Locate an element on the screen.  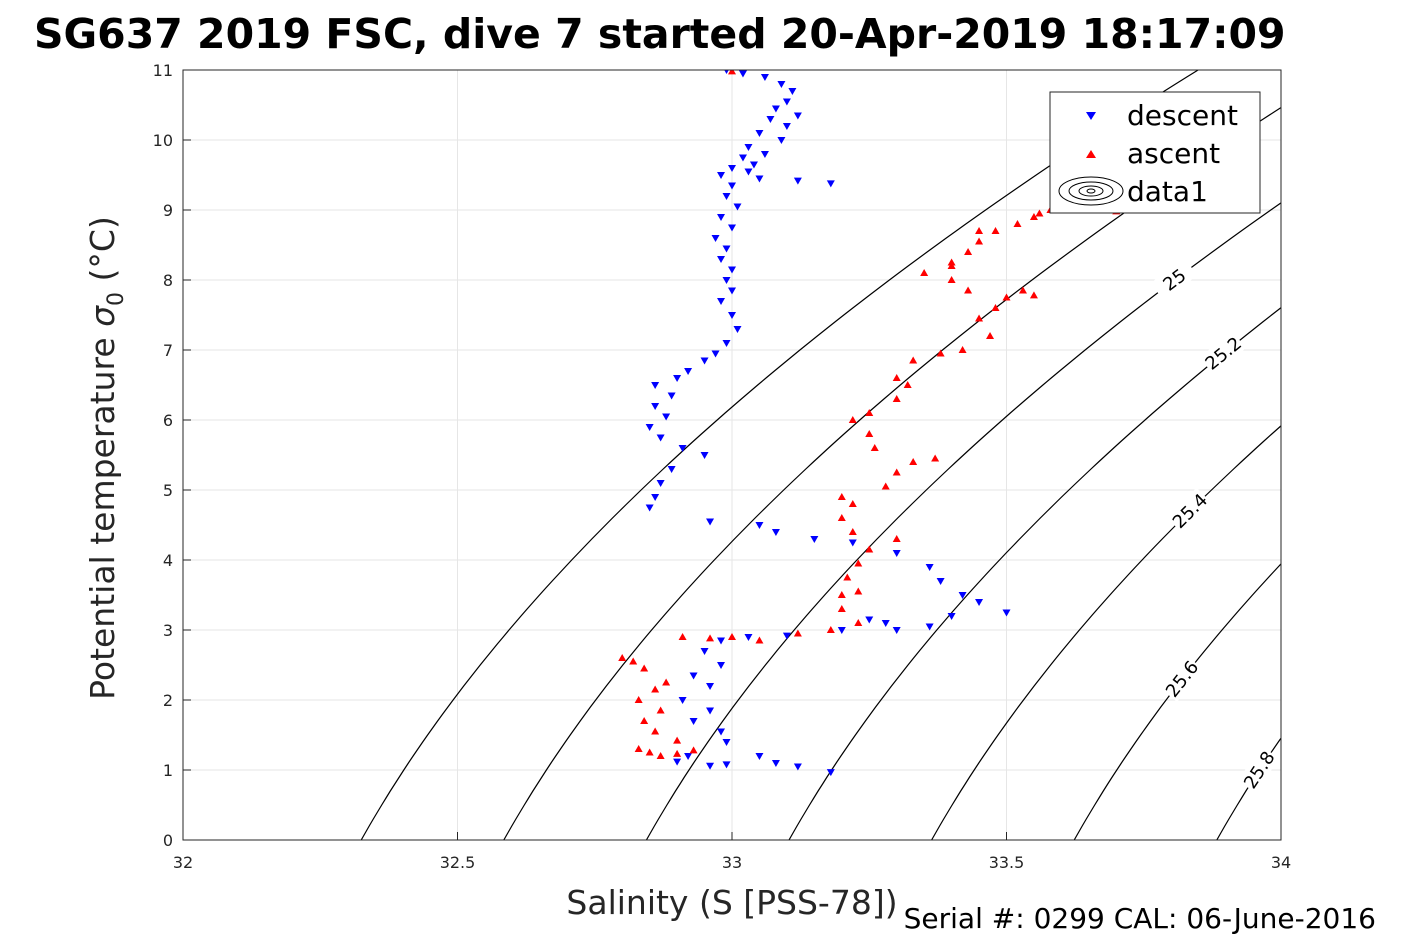
y-tick-label: 8 is located at coordinates (168, 280).